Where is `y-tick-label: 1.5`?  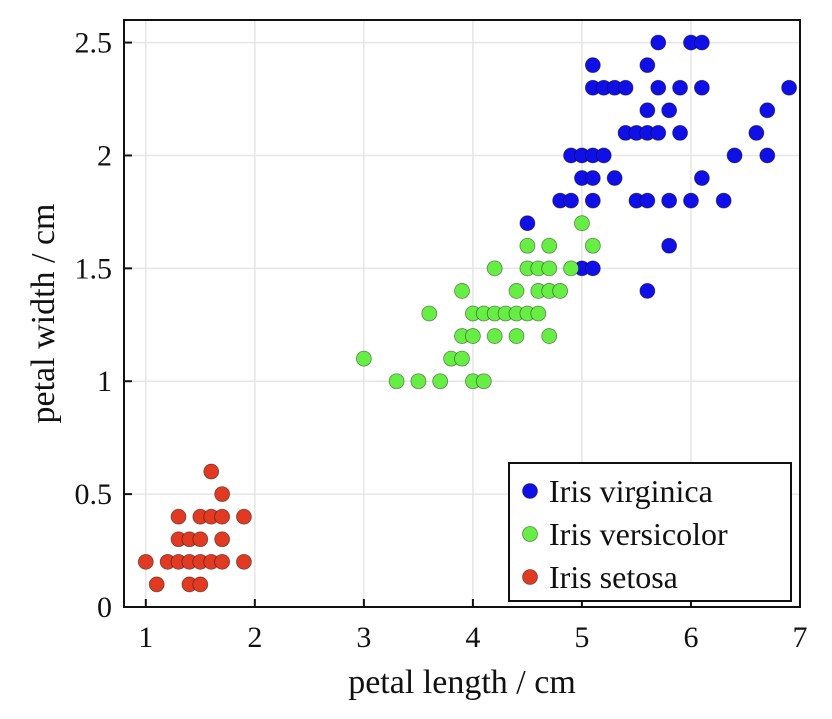 y-tick-label: 1.5 is located at coordinates (94, 268).